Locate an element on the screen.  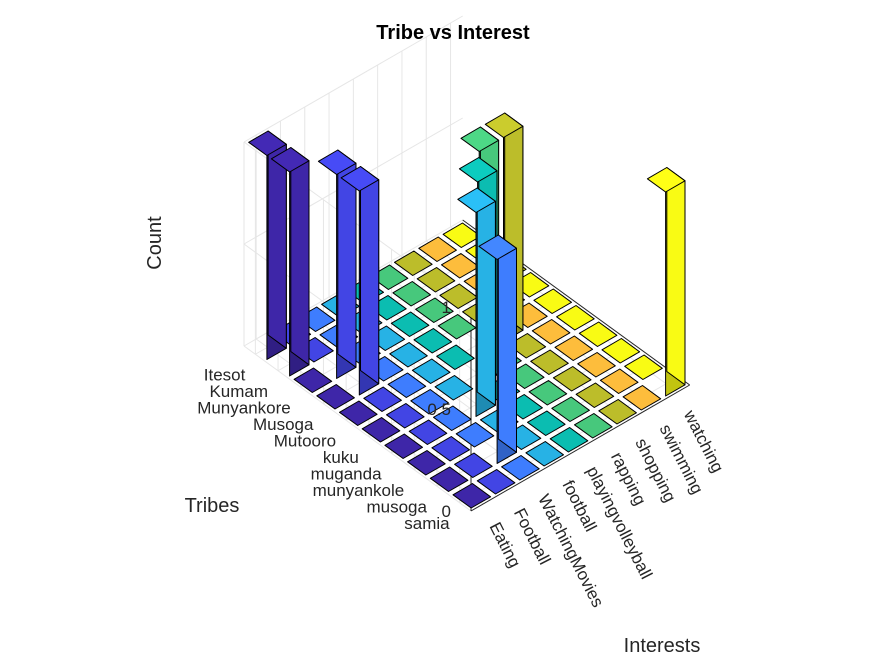
bar-samia-football is located at coordinates (544, 454).